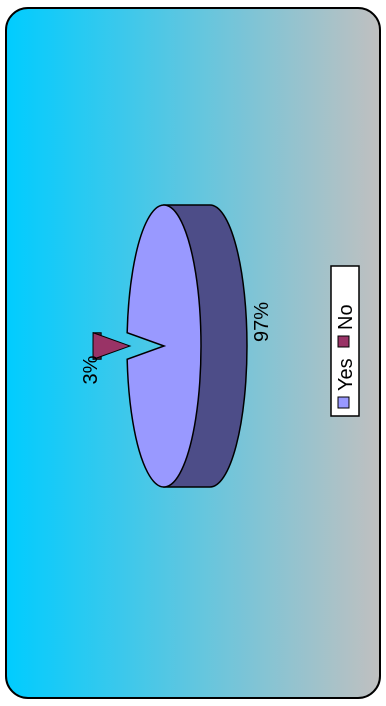 The image size is (386, 706). What do you see at coordinates (343, 402) in the screenshot?
I see `legend-swatch-yes` at bounding box center [343, 402].